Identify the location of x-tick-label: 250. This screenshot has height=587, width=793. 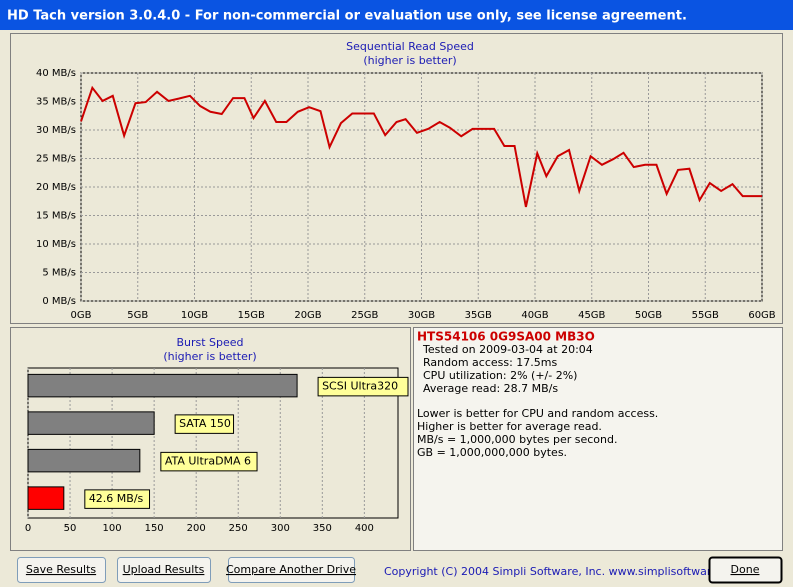
(238, 528).